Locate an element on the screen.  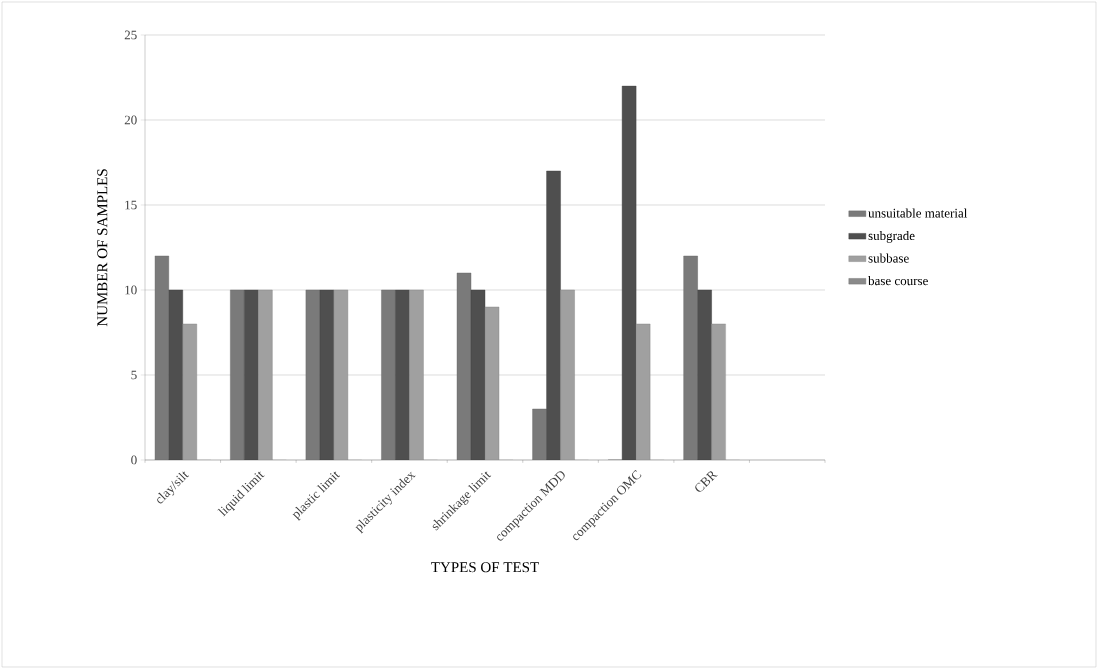
y-tick-label: 25 is located at coordinates (130, 35).